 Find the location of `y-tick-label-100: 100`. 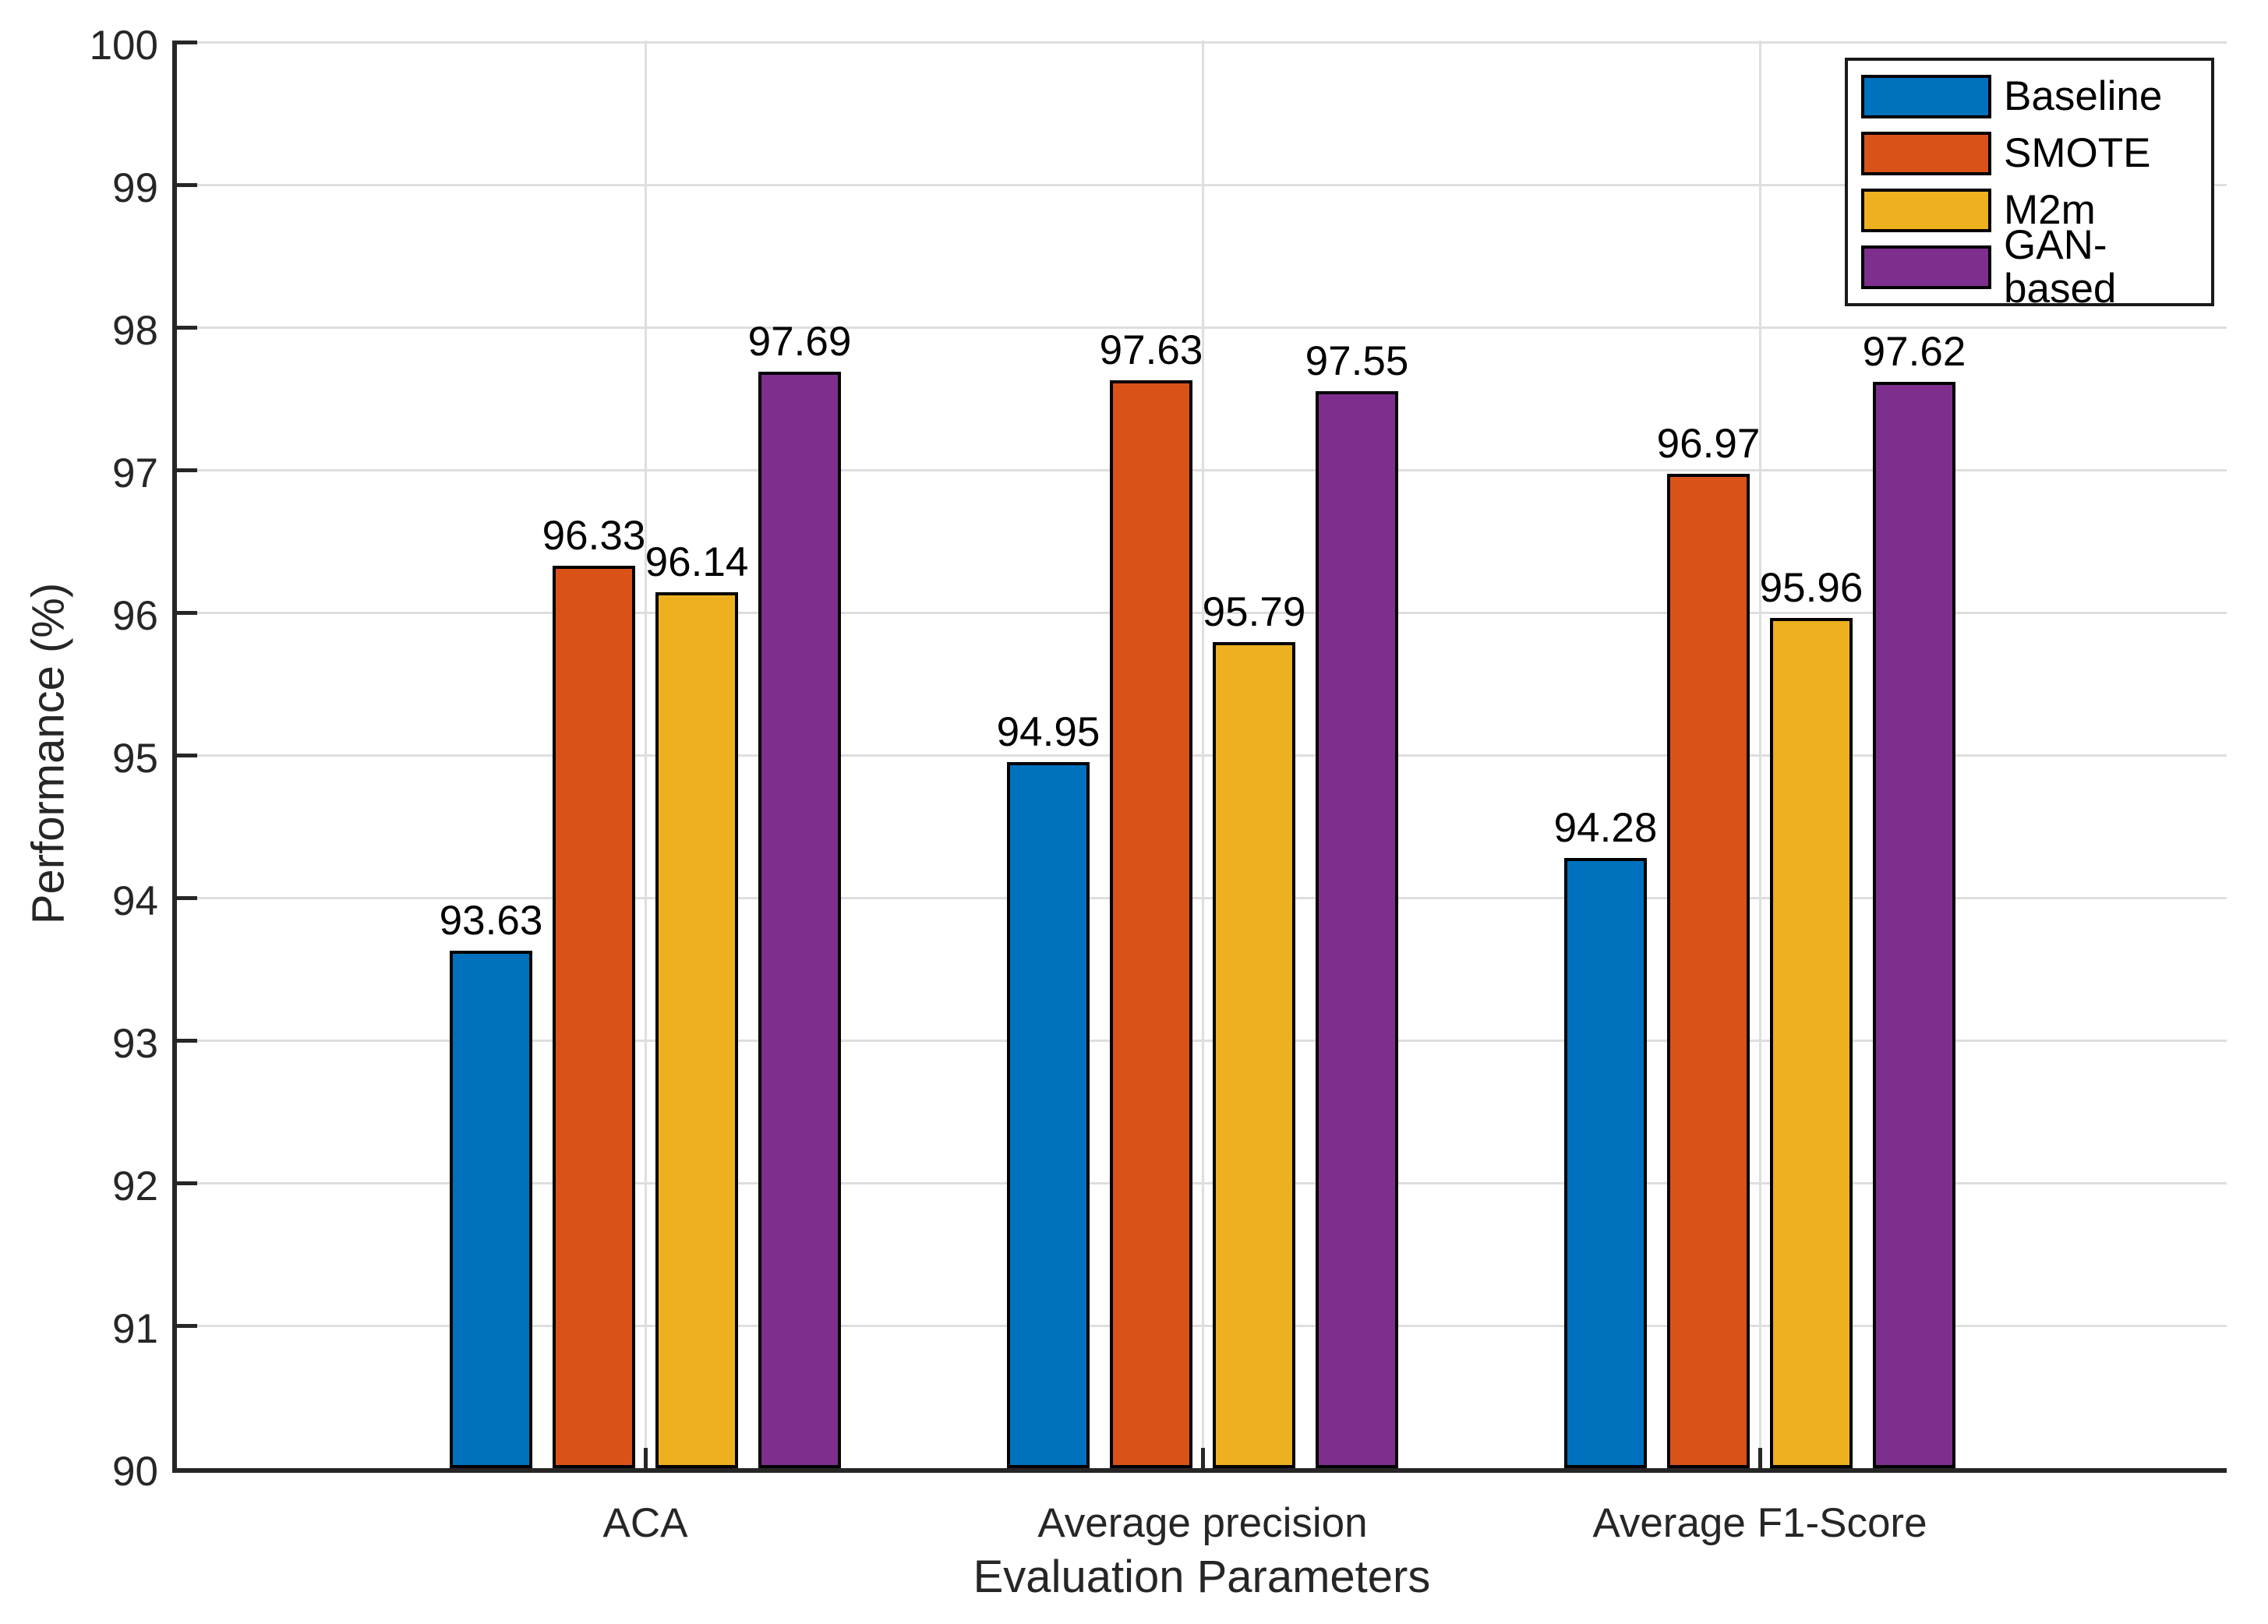

y-tick-label-100: 100 is located at coordinates (123, 46).